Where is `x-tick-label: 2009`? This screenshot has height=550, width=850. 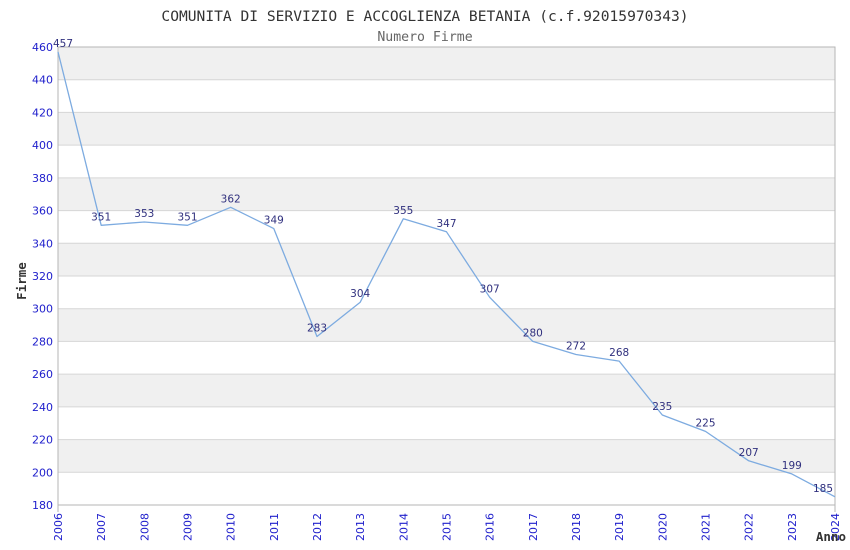
x-tick-label: 2009 is located at coordinates (188, 527).